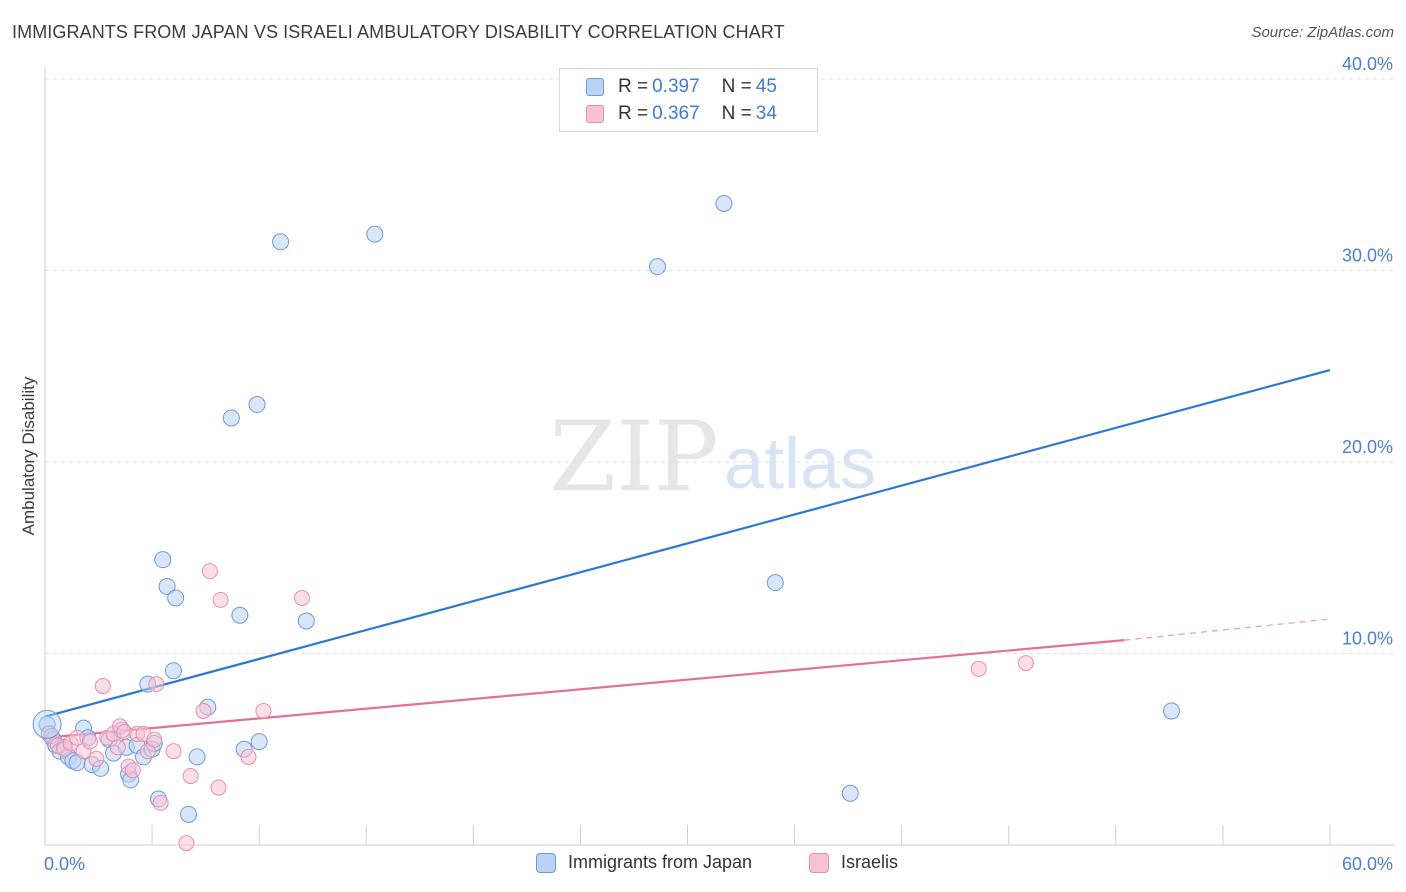 This screenshot has height=892, width=1406. What do you see at coordinates (546, 862) in the screenshot?
I see `legend-swatch-japan` at bounding box center [546, 862].